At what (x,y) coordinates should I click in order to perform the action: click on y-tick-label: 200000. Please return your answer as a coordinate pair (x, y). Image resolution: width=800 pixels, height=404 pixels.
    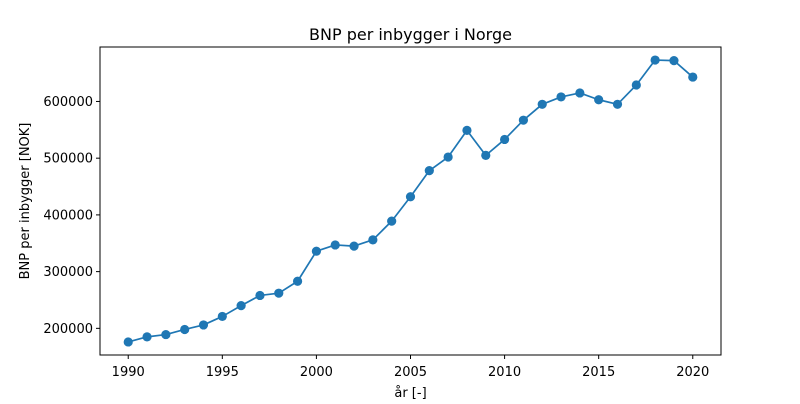
    Looking at the image, I should click on (68, 329).